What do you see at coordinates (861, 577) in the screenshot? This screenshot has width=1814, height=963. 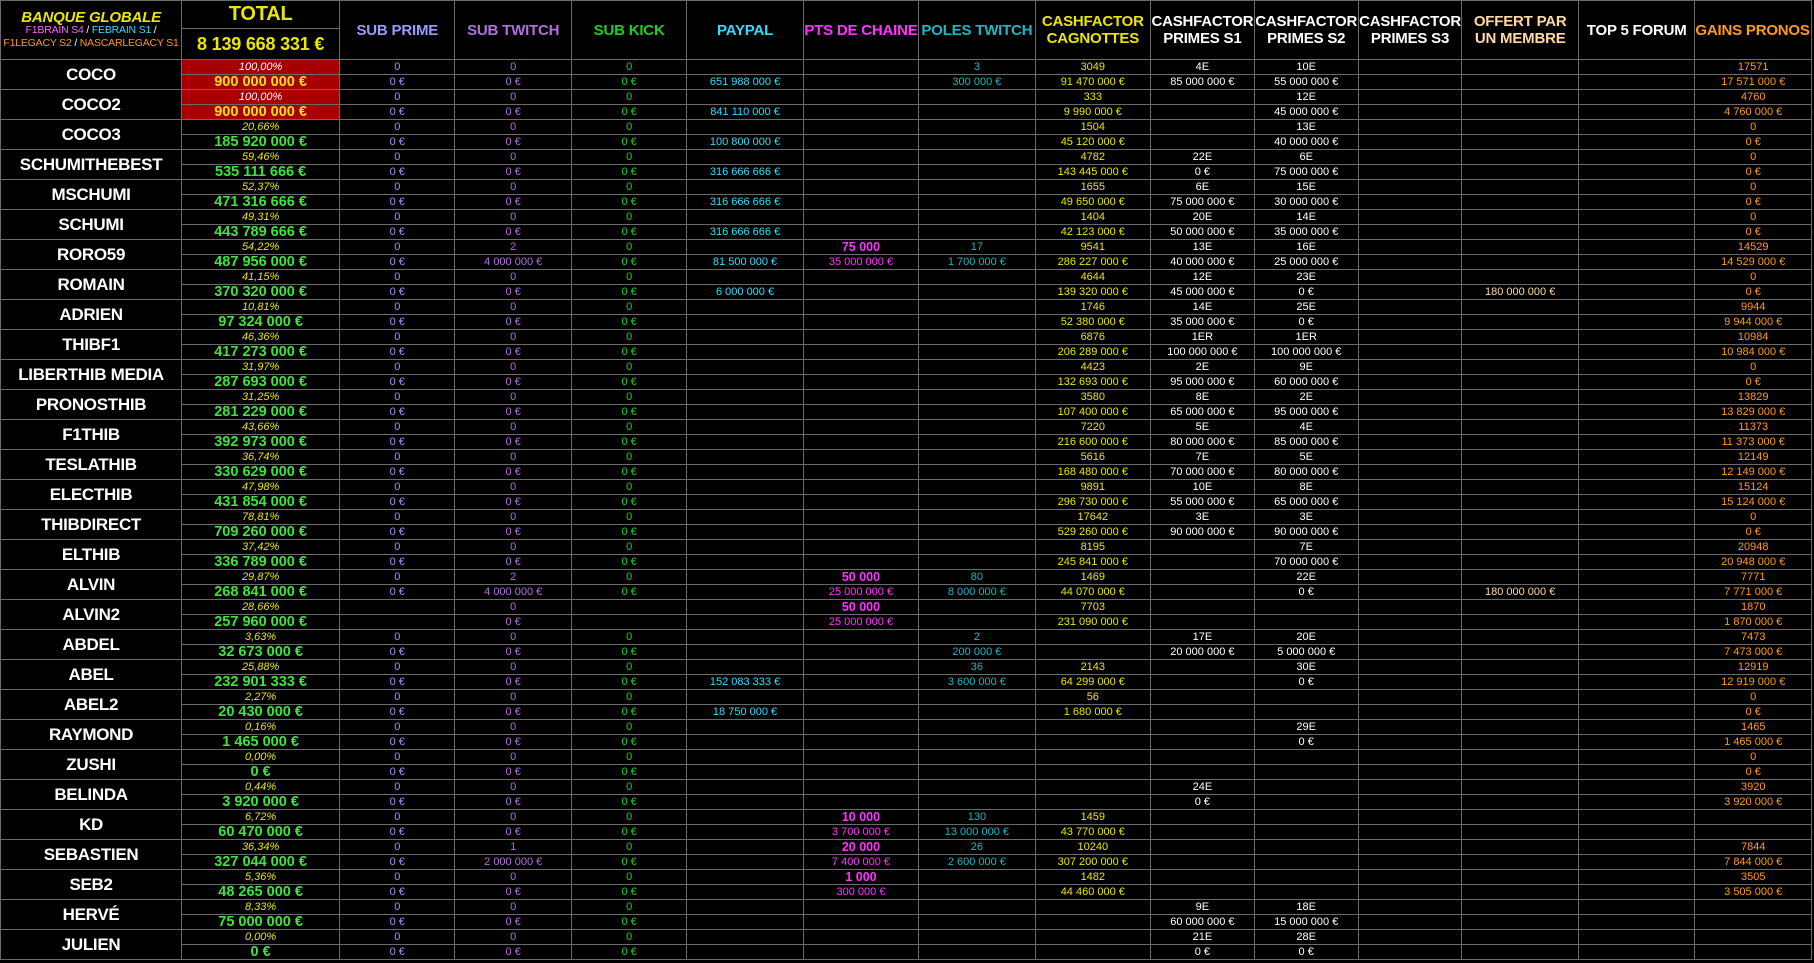 I see `cell-pts-count: 50 000` at bounding box center [861, 577].